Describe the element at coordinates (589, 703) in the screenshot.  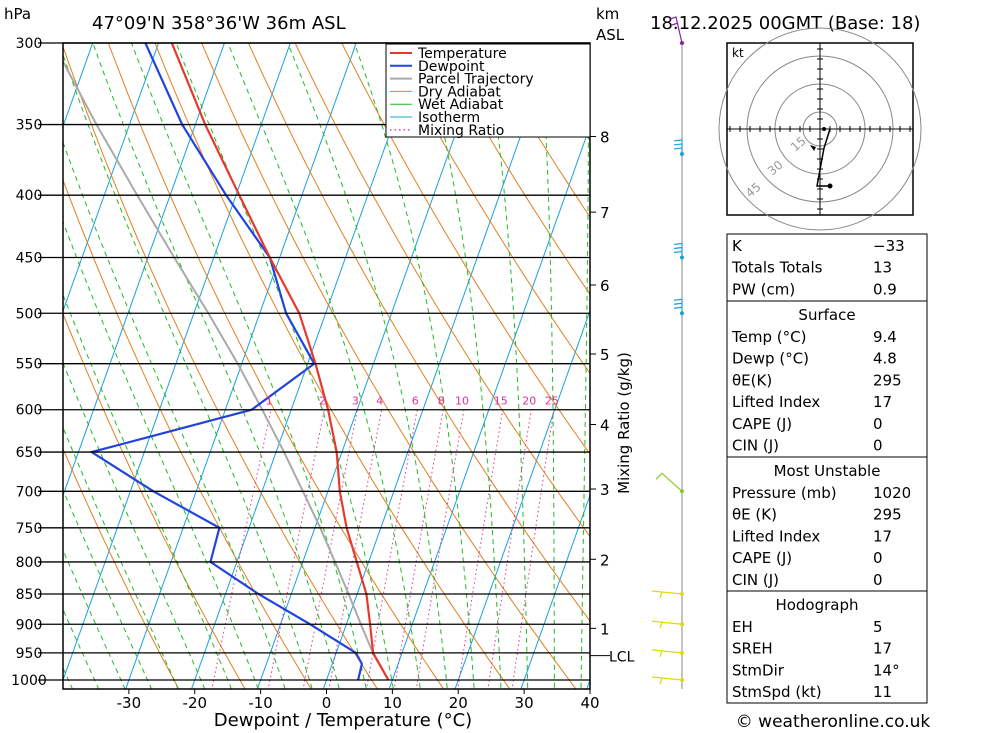
I see `x-tick-label: 40` at that location.